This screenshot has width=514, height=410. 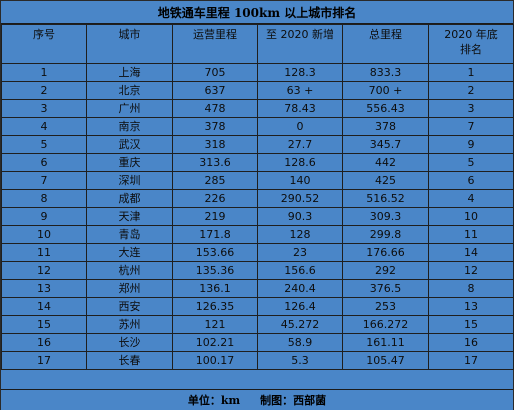 I want to click on cell-rank: 7, so click(x=44, y=180).